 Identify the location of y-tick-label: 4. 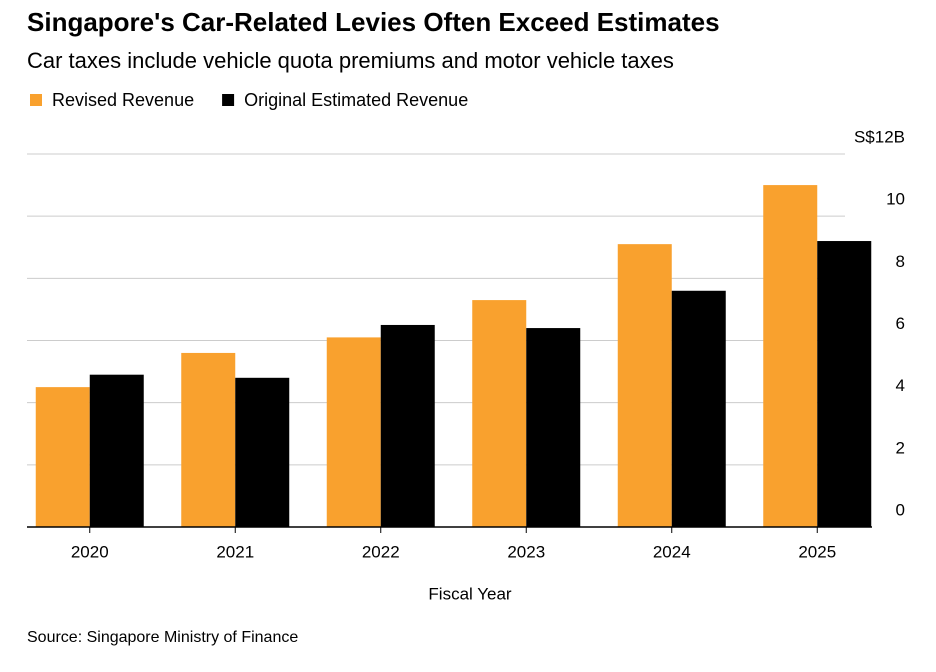
(900, 385).